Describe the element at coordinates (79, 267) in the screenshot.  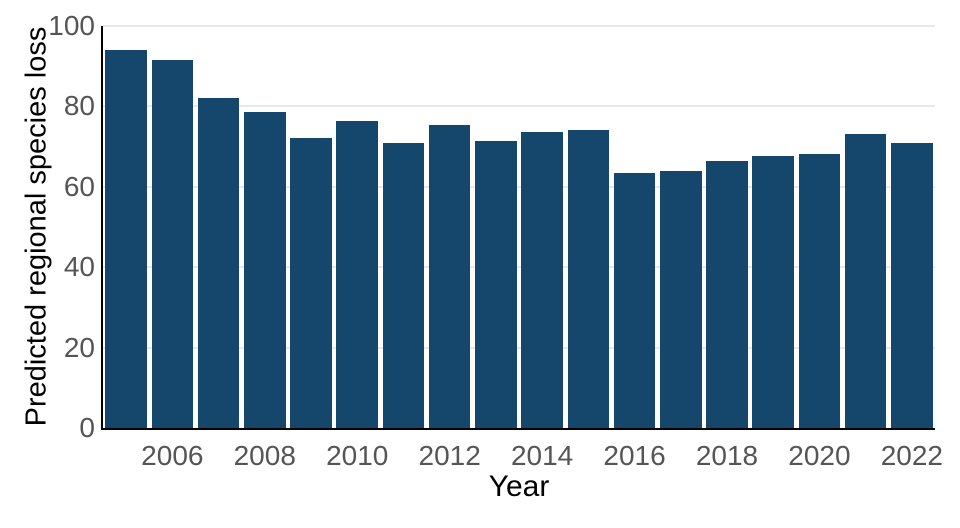
I see `y-tick-40: 40` at that location.